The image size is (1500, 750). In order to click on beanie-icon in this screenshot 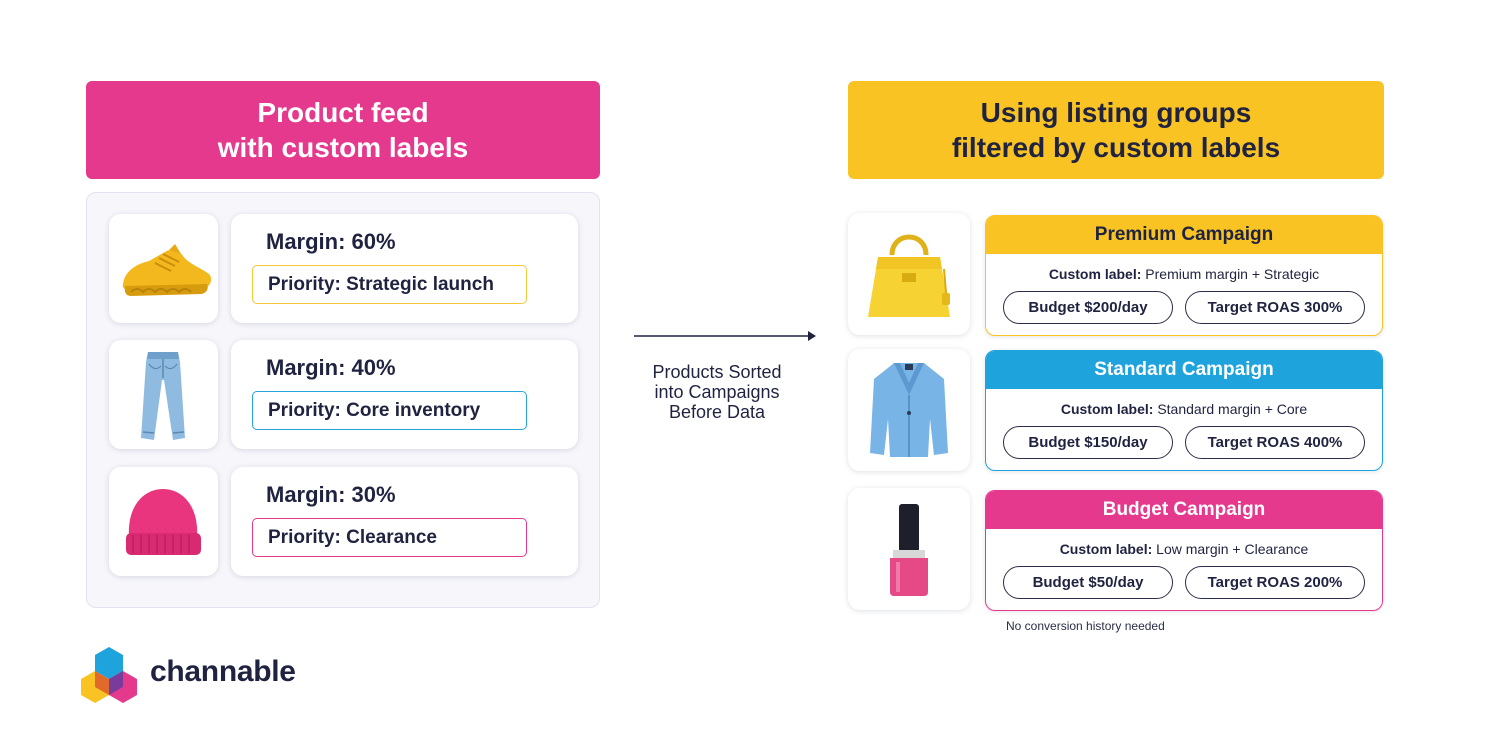, I will do `click(163, 522)`.